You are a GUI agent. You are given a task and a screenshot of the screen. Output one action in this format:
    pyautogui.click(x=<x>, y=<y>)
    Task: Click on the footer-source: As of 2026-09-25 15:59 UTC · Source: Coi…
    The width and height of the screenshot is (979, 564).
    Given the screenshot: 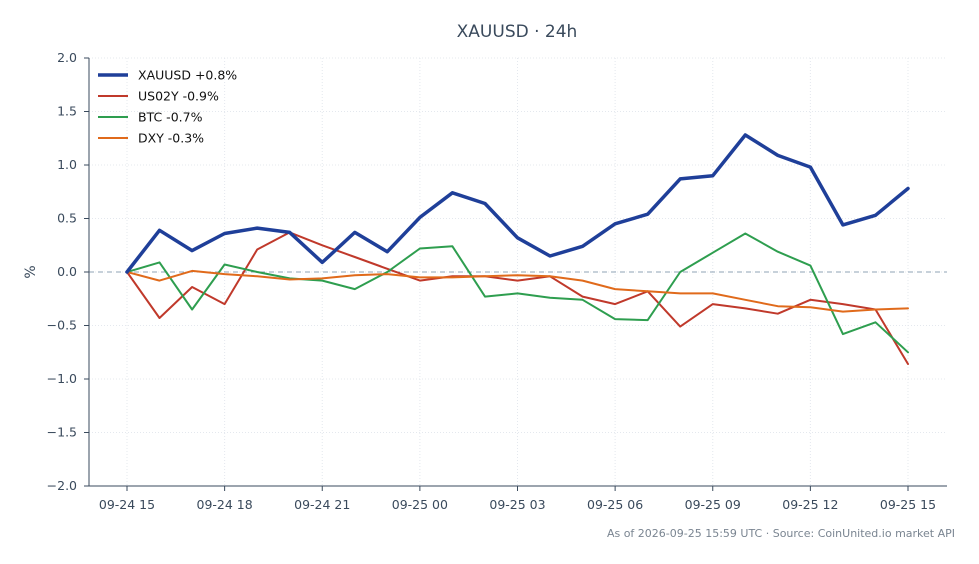 What is the action you would take?
    pyautogui.click(x=781, y=533)
    